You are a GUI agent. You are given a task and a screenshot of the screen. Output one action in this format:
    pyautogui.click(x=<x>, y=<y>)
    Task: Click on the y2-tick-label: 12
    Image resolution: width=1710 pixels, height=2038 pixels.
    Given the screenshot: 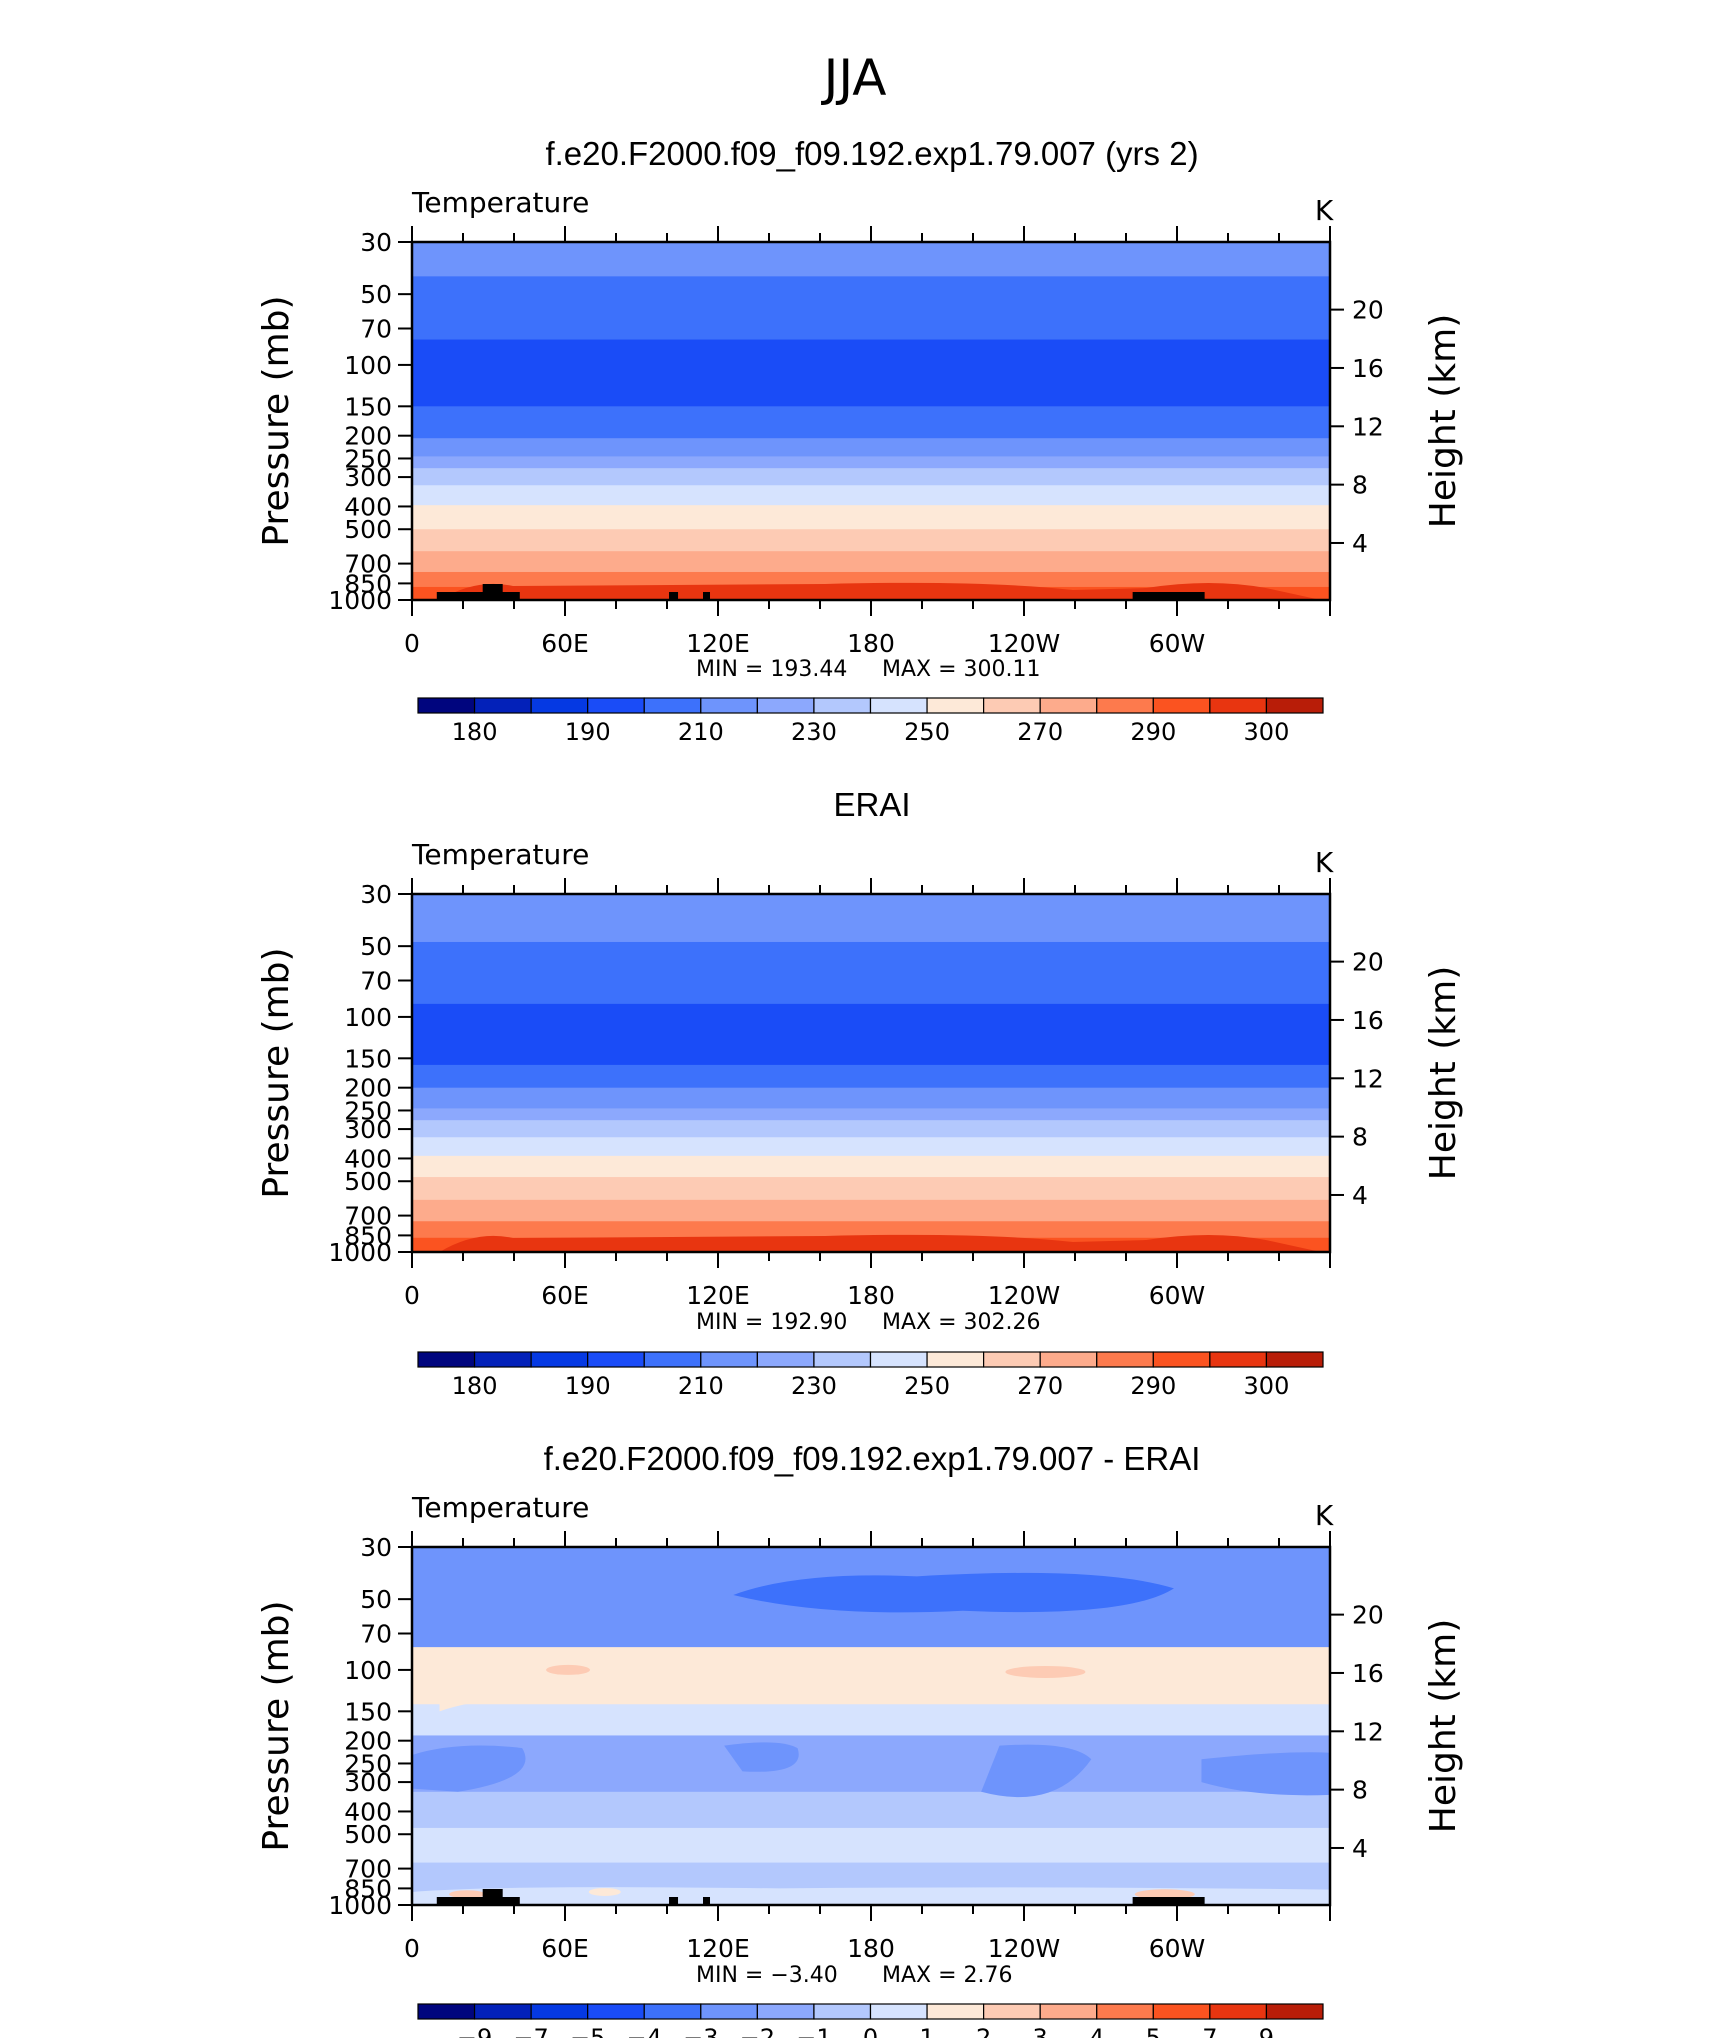 What is the action you would take?
    pyautogui.click(x=1368, y=426)
    